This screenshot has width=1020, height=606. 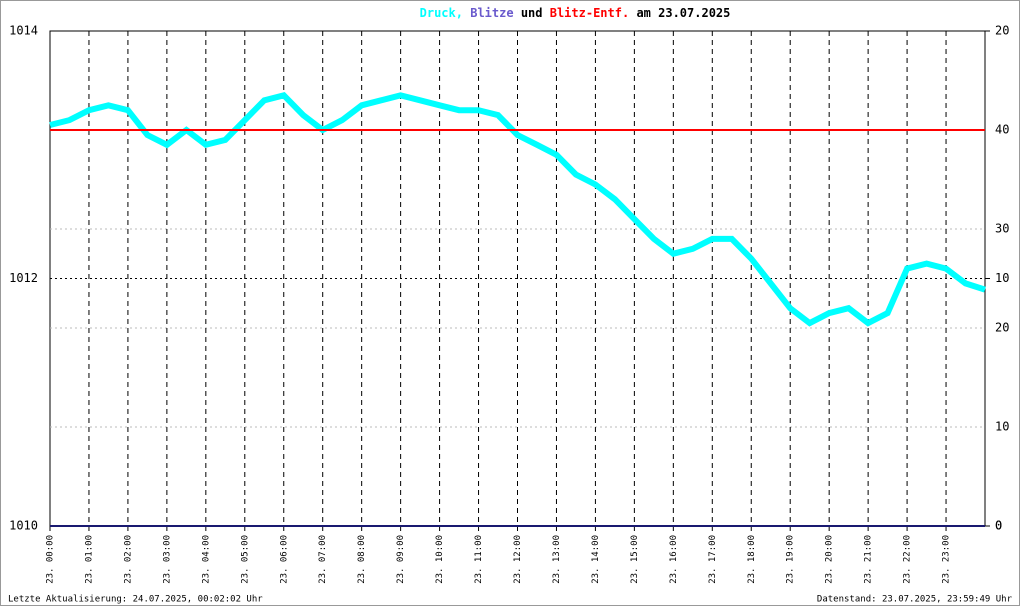 What do you see at coordinates (479, 559) in the screenshot?
I see `x-tick-label: 23. 11:00` at bounding box center [479, 559].